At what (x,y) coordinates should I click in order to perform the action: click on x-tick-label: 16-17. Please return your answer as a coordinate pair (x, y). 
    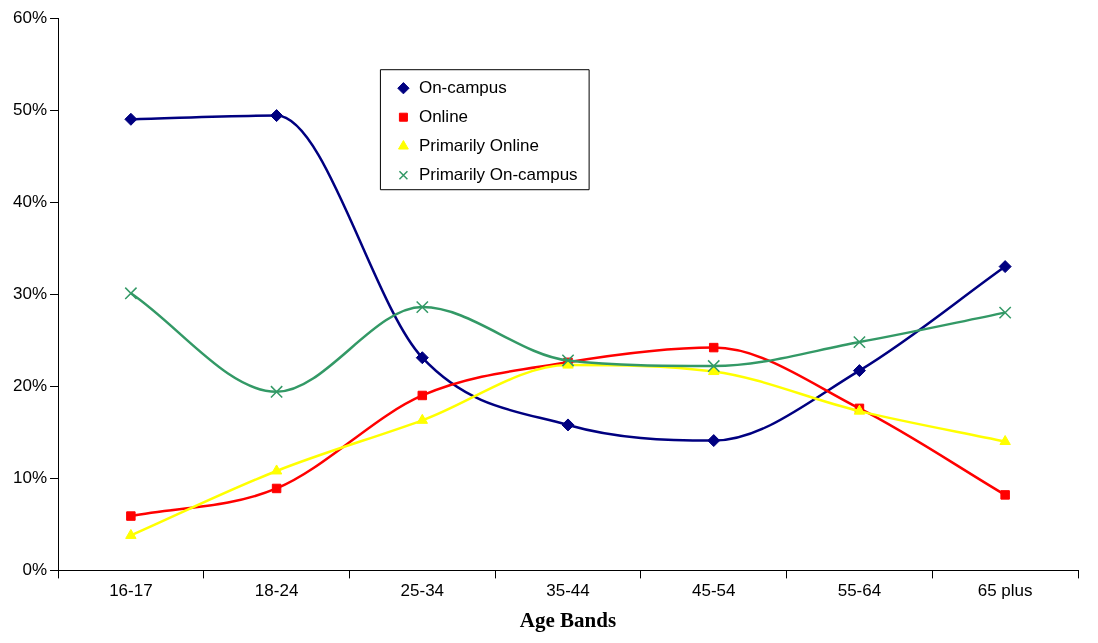
    Looking at the image, I should click on (131, 591).